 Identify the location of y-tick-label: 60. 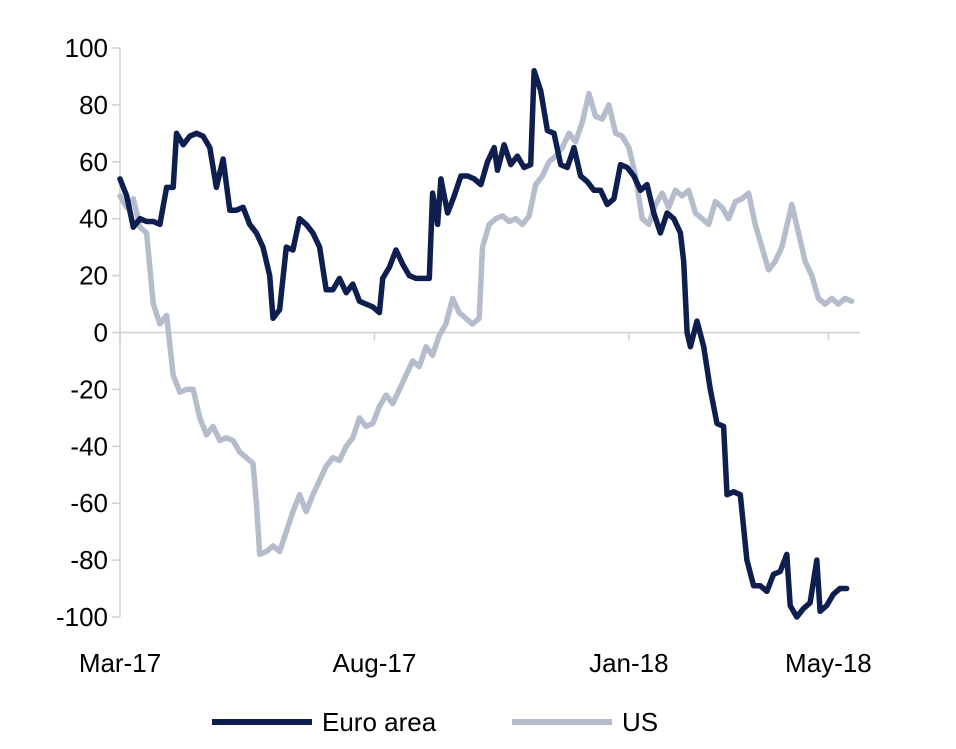
(93, 162).